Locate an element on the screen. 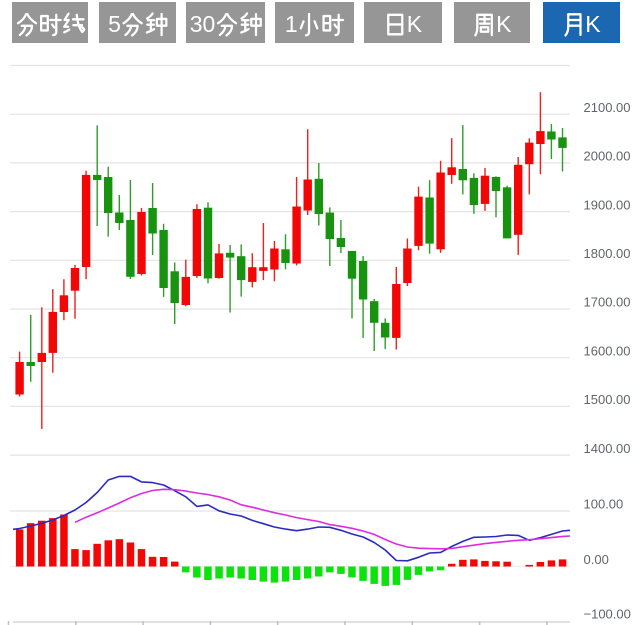 The image size is (639, 625). svg-text: 30 is located at coordinates (203, 24).